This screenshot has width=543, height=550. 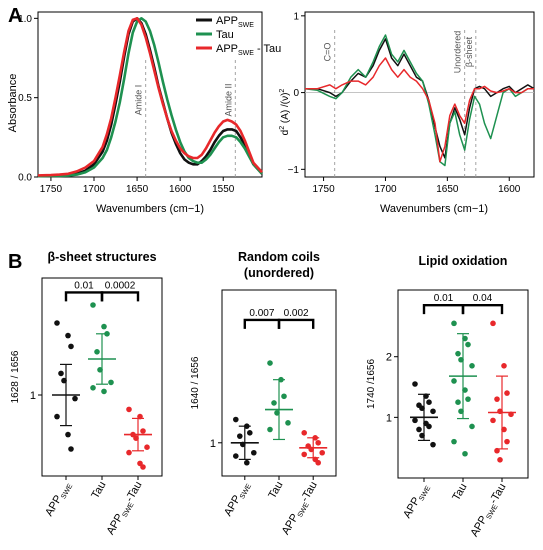 I want to click on panel-subtitle: (unordered), so click(x=279, y=273).